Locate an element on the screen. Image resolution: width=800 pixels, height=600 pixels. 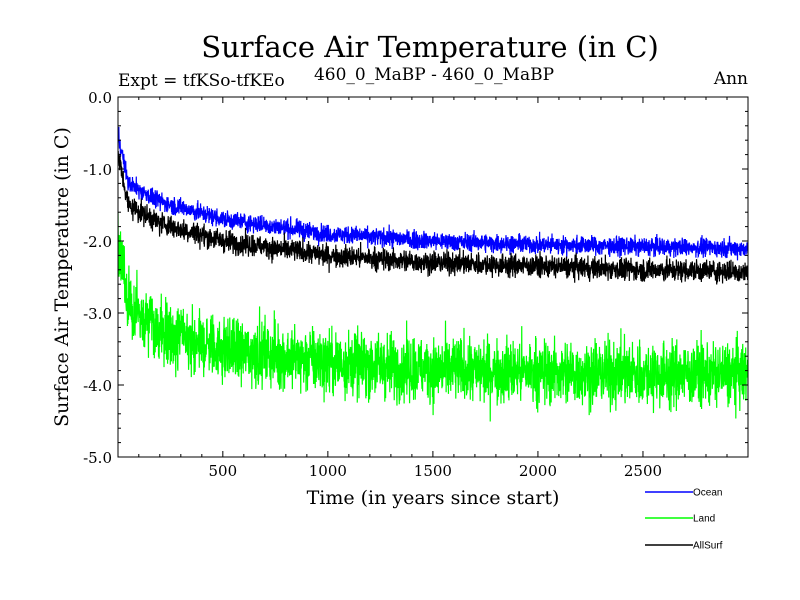
x-tick-label: 2000 is located at coordinates (538, 471).